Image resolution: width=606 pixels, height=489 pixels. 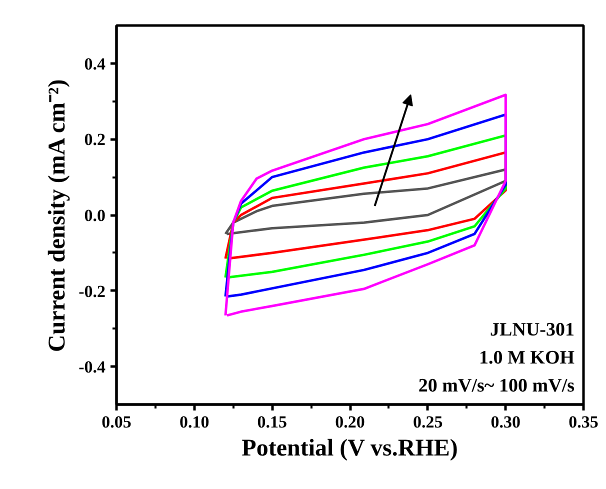 What do you see at coordinates (350, 449) in the screenshot?
I see `x-axis-title: Potential (V vs.RHE)` at bounding box center [350, 449].